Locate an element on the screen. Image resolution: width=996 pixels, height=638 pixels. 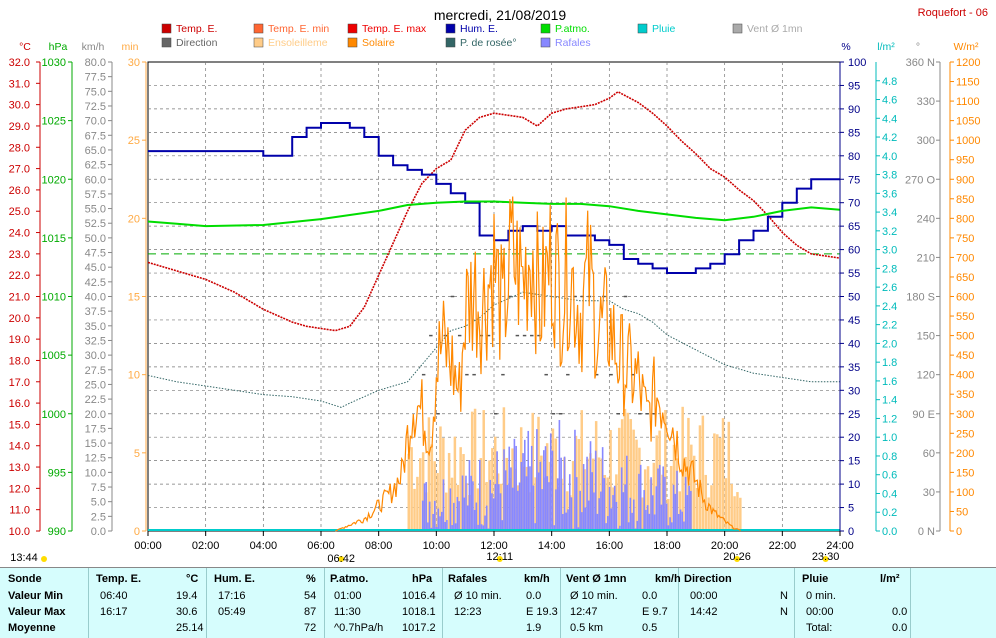
x-tick-label: 16:00 is located at coordinates (610, 546).